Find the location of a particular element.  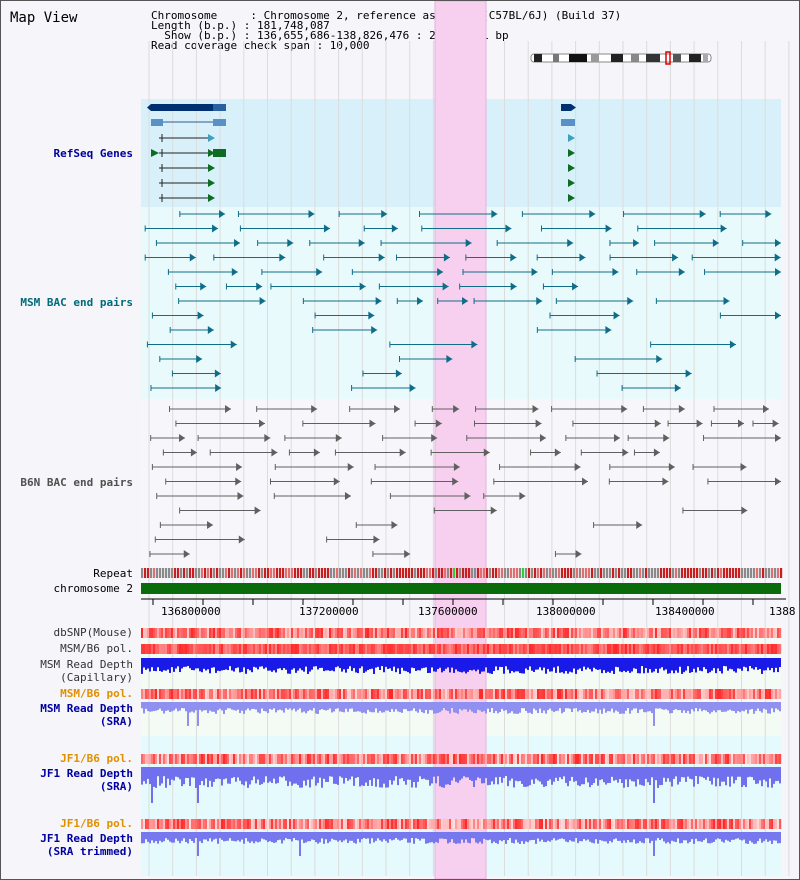

b6n-bac-pair-arrow is located at coordinates (336, 481).